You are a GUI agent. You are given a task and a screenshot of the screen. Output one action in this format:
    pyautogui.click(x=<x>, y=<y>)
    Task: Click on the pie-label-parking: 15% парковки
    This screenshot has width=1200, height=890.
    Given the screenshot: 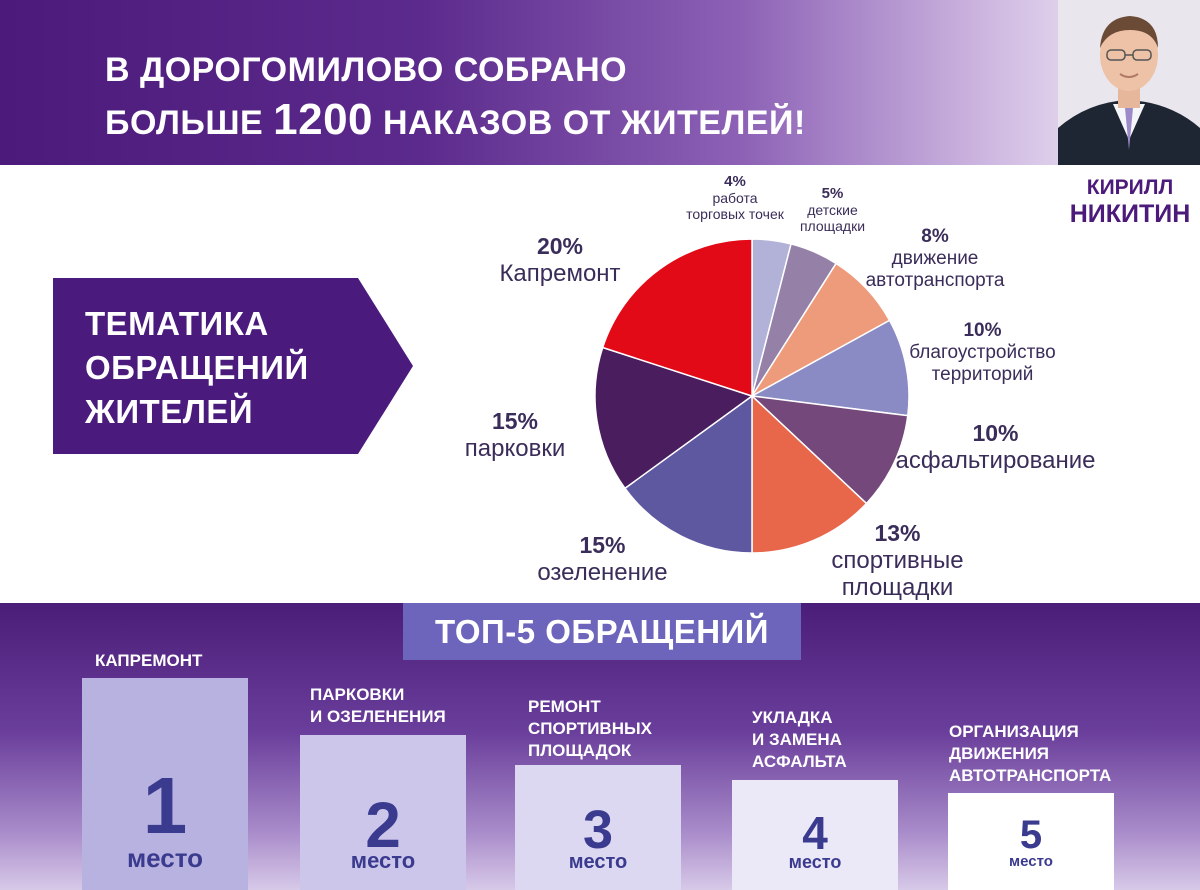 What is the action you would take?
    pyautogui.click(x=515, y=435)
    